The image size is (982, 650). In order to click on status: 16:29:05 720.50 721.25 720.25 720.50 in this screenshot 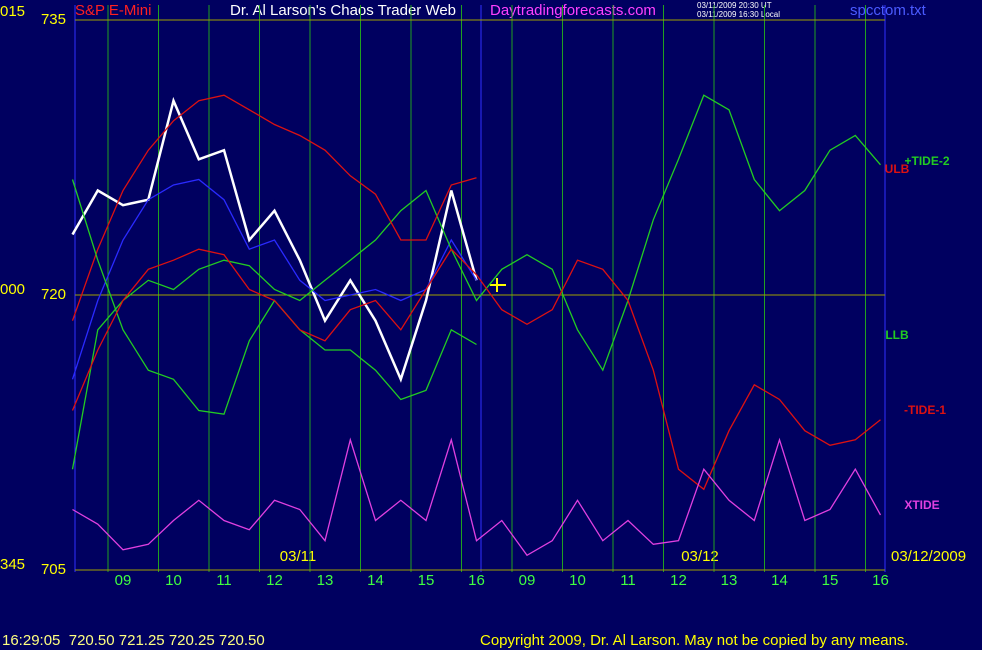, I will do `click(133, 640)`.